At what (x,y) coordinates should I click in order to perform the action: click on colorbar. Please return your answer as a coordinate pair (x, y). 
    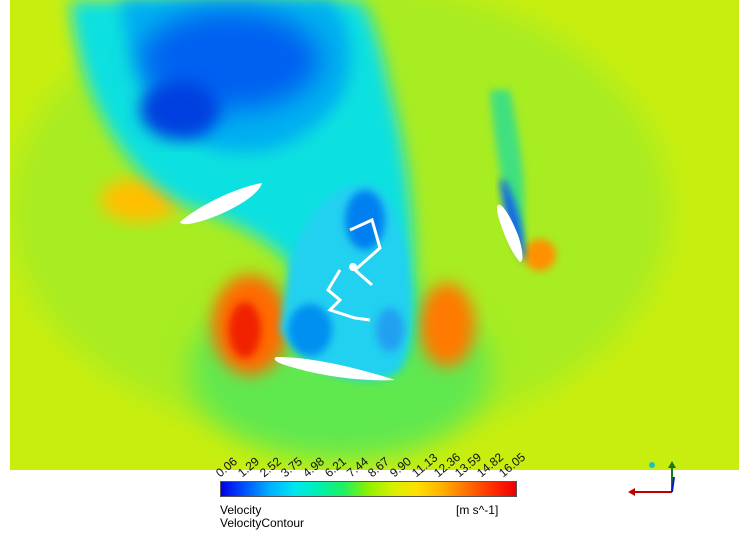
    Looking at the image, I should click on (368, 489).